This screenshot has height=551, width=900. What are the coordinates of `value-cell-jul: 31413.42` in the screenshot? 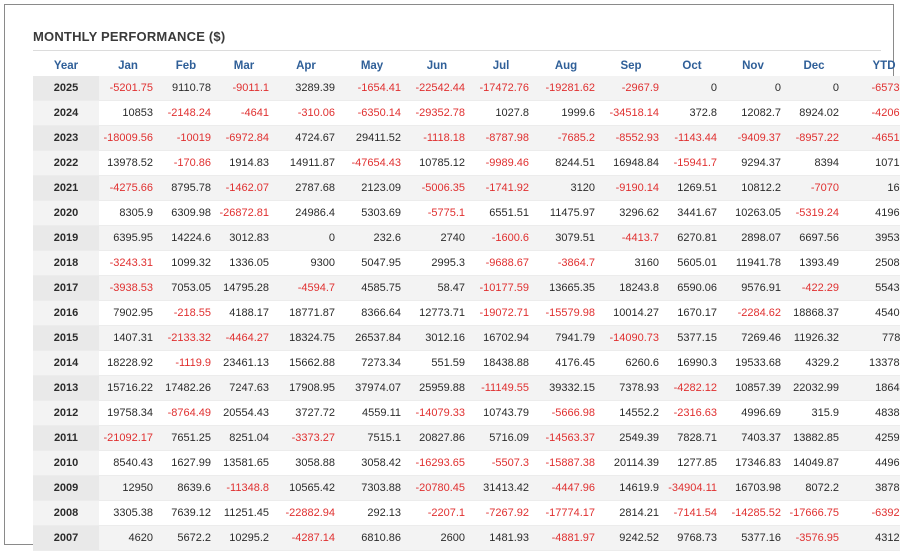 It's located at (501, 488).